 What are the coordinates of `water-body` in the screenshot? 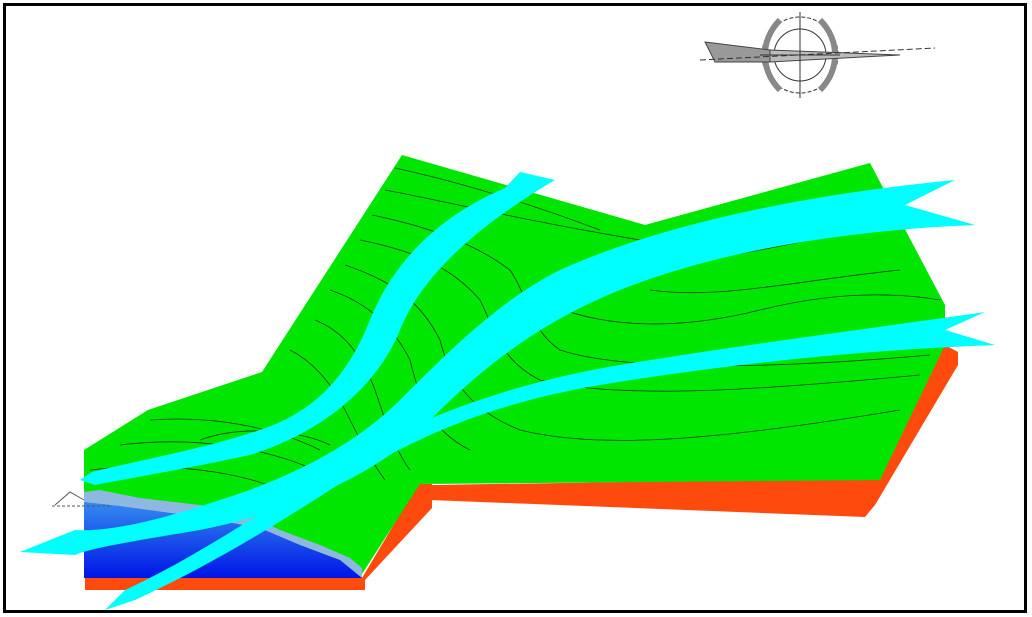 It's located at (223, 535).